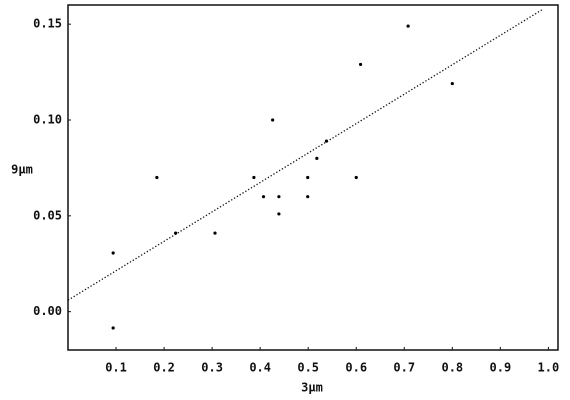  What do you see at coordinates (47, 311) in the screenshot?
I see `y-tick-label: 0.00` at bounding box center [47, 311].